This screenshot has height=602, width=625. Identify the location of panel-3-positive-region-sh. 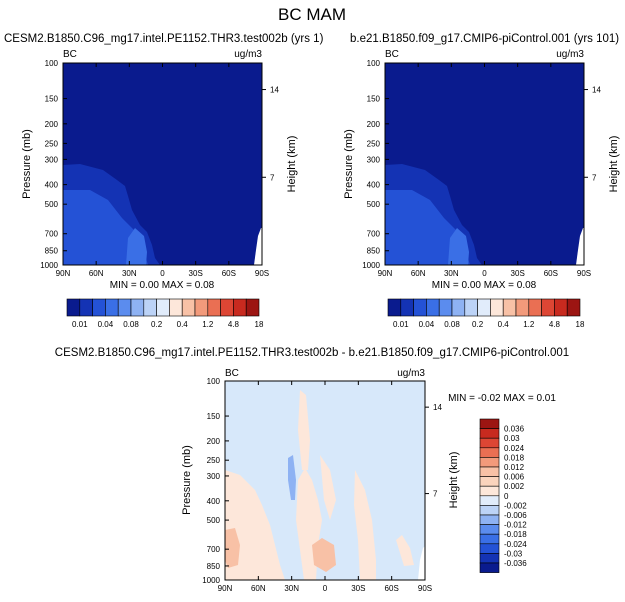
(365, 525).